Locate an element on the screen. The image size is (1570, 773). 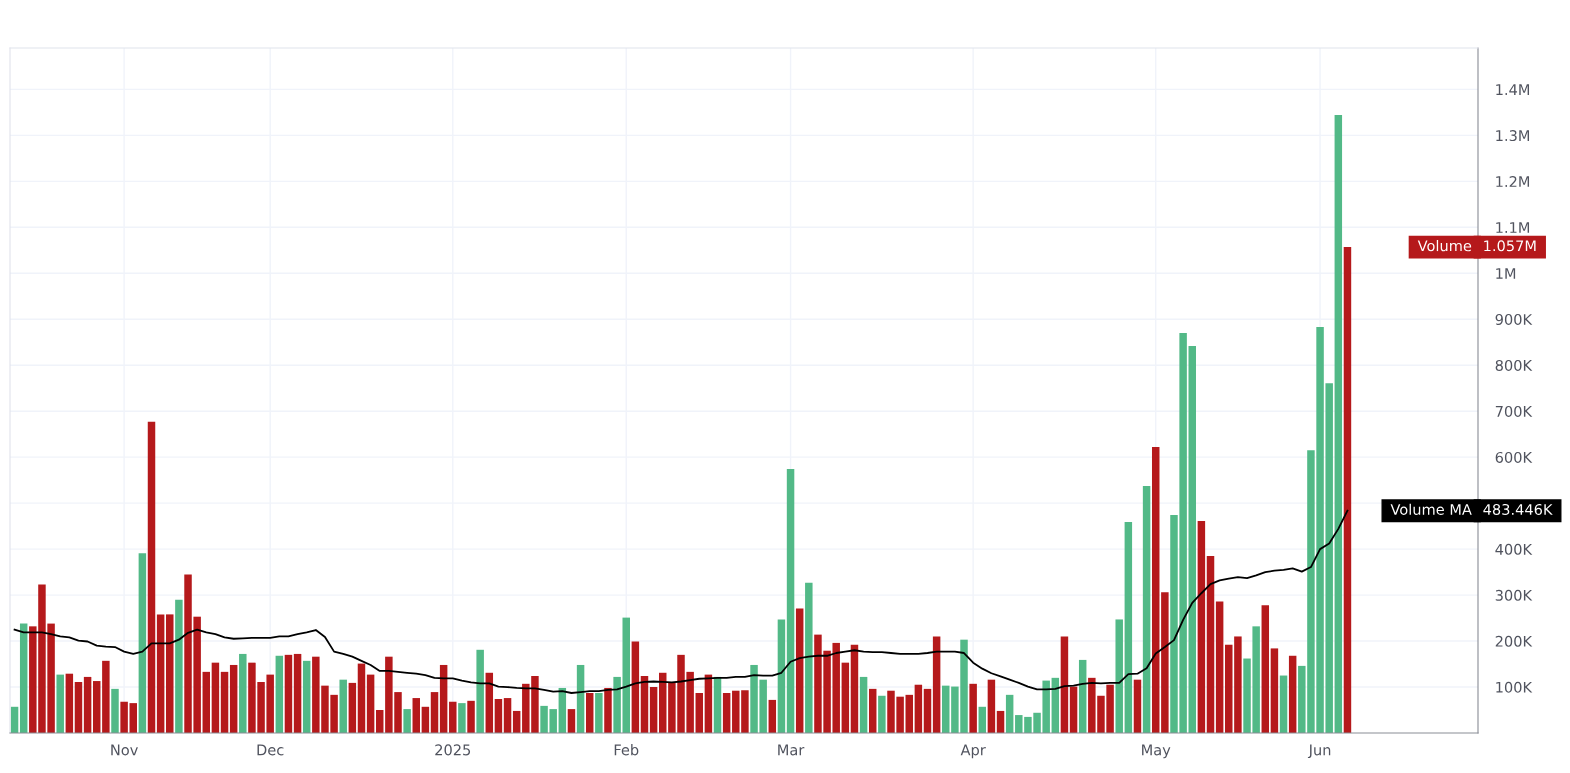
y-tick-label: 100K is located at coordinates (1514, 687).